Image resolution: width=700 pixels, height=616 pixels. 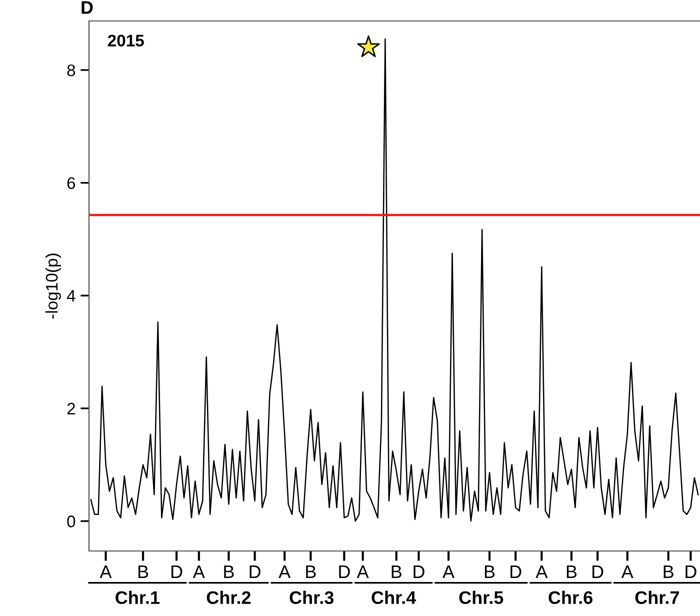 What do you see at coordinates (87, 7) in the screenshot?
I see `text: D` at bounding box center [87, 7].